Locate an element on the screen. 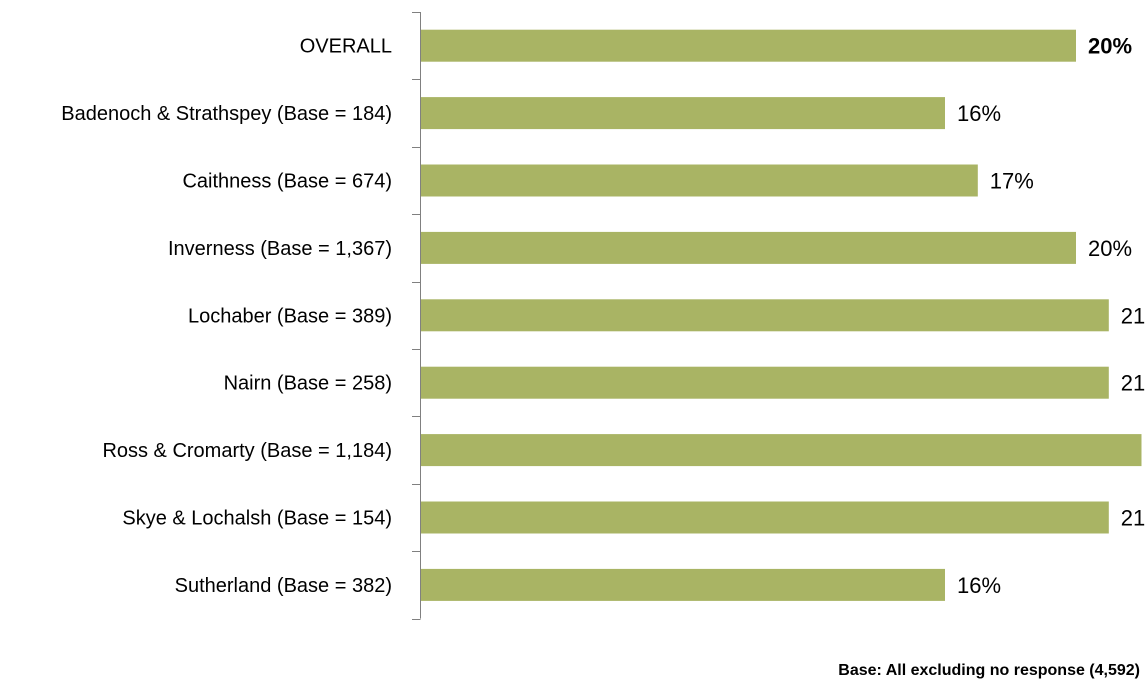 This screenshot has height=688, width=1146. category-label: Inverness (Base = 1,367) is located at coordinates (280, 249).